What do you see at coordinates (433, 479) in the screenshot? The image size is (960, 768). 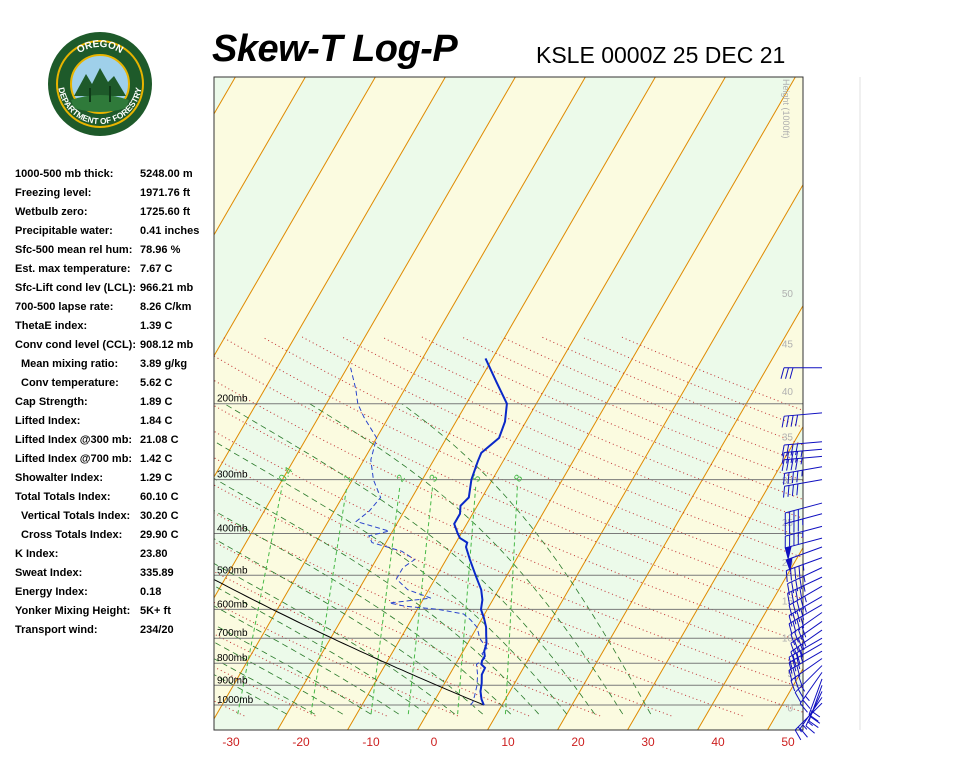 I see `mixing-ratio-label: 3` at bounding box center [433, 479].